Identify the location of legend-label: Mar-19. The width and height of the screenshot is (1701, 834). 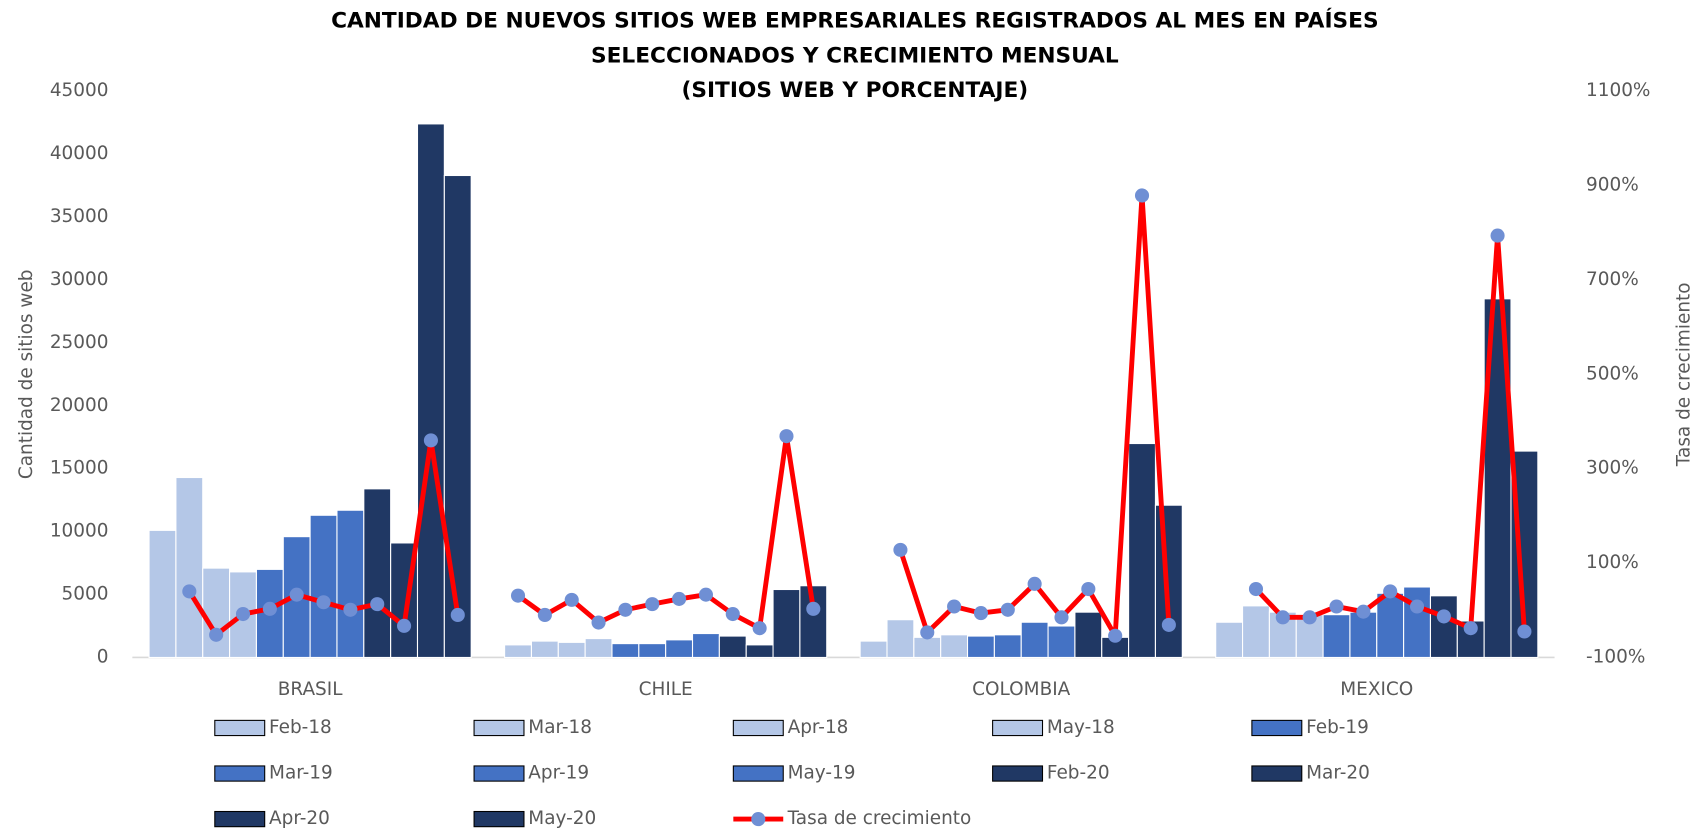
(301, 773).